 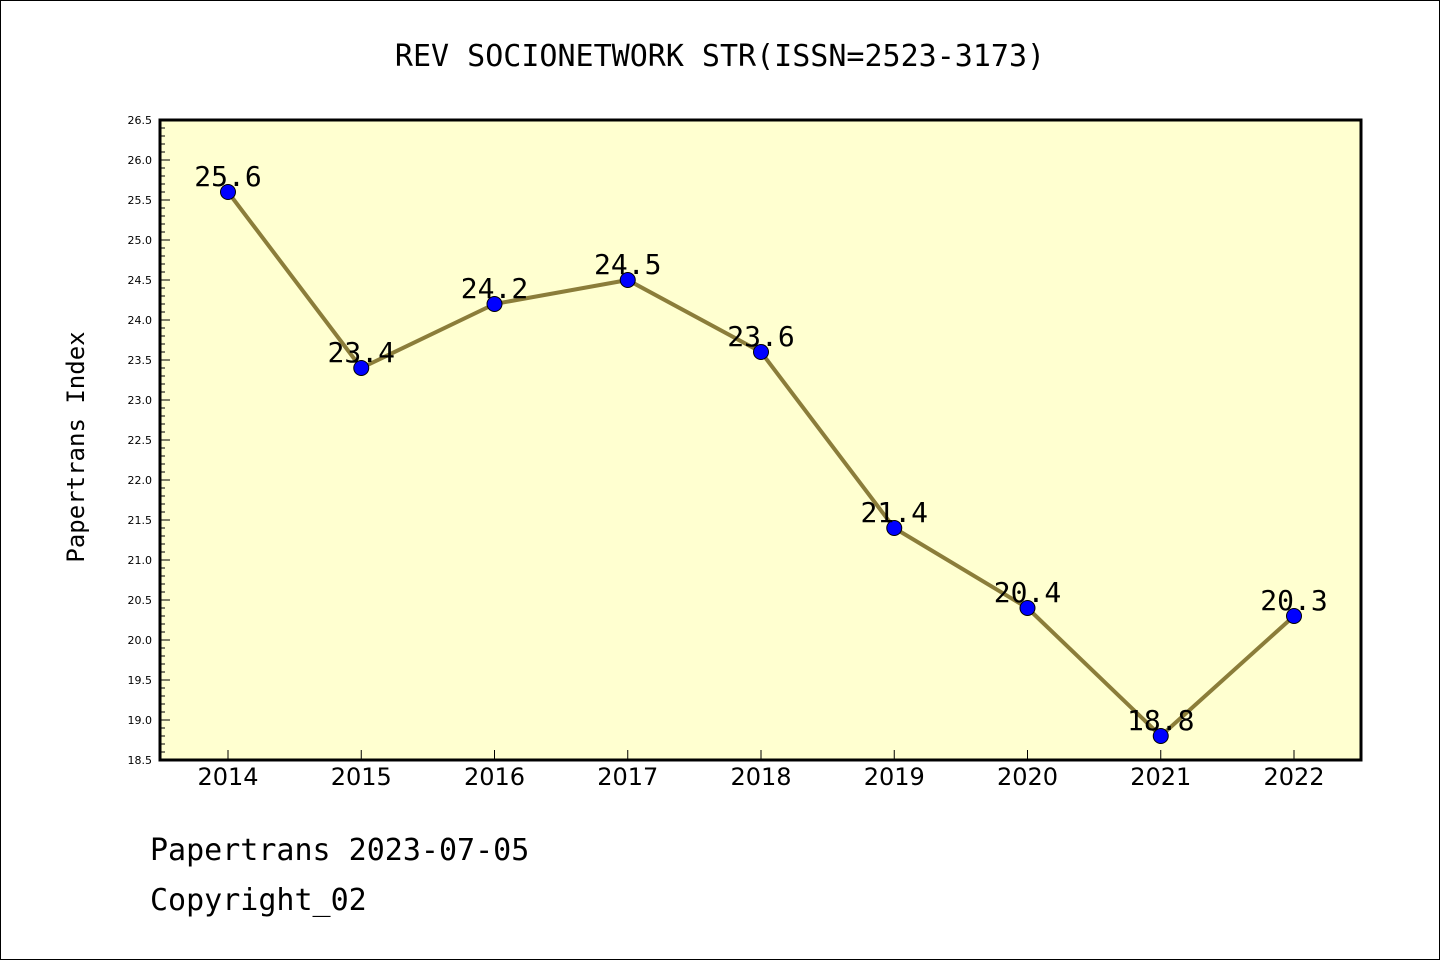 What do you see at coordinates (140, 720) in the screenshot?
I see `y-tick-label: 19.0` at bounding box center [140, 720].